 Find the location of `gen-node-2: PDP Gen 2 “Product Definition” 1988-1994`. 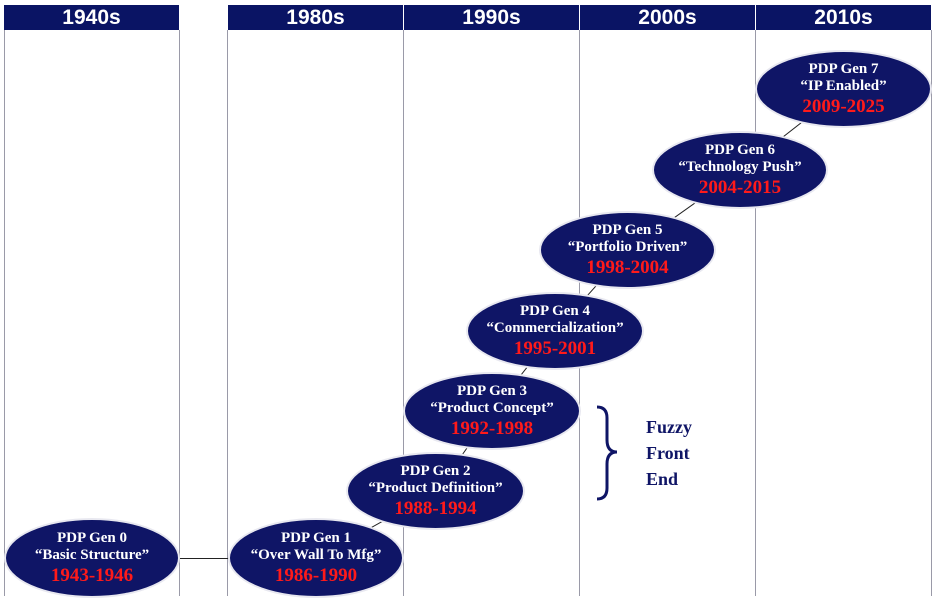

gen-node-2: PDP Gen 2 “Product Definition” 1988-1994 is located at coordinates (435, 491).